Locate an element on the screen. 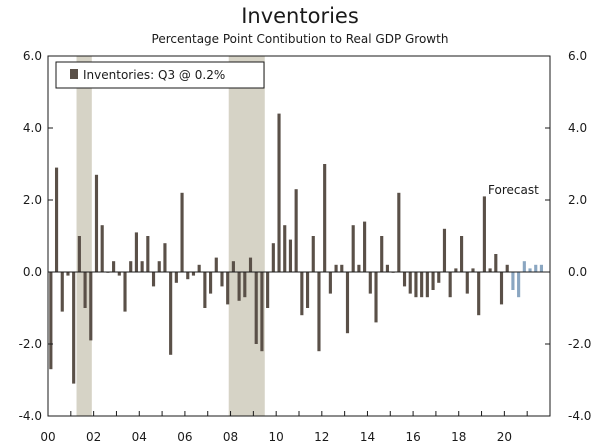  legend-box is located at coordinates (160, 75).